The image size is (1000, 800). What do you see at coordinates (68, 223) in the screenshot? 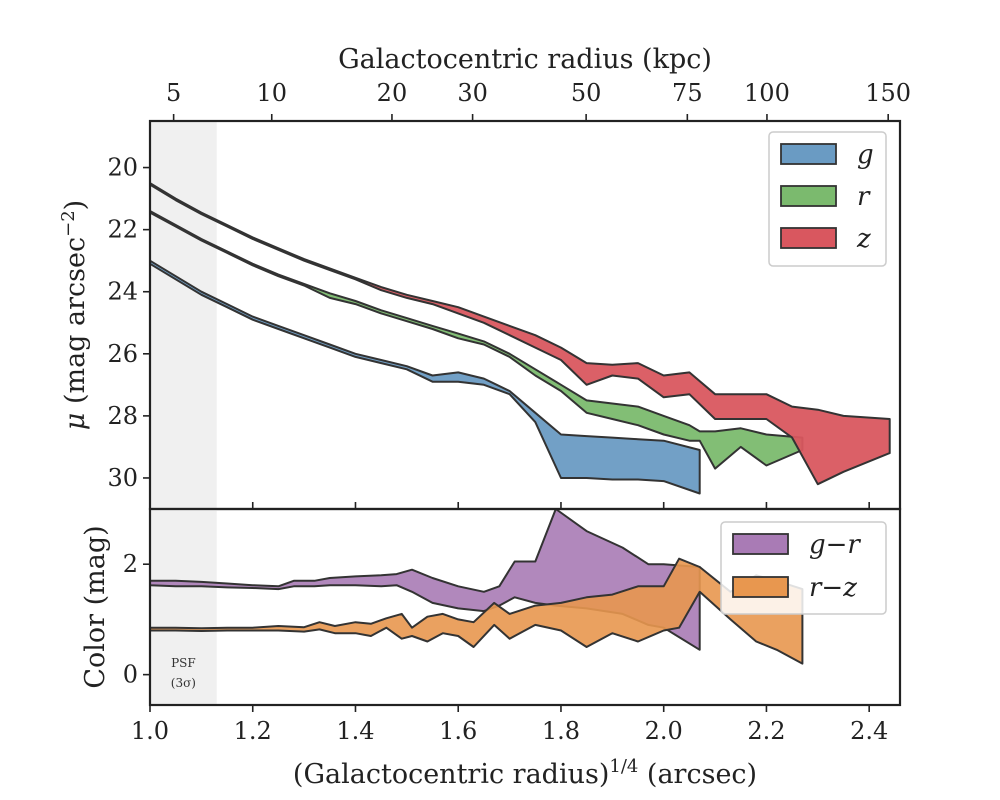
I see `ylabel-sup: −2` at bounding box center [68, 223].